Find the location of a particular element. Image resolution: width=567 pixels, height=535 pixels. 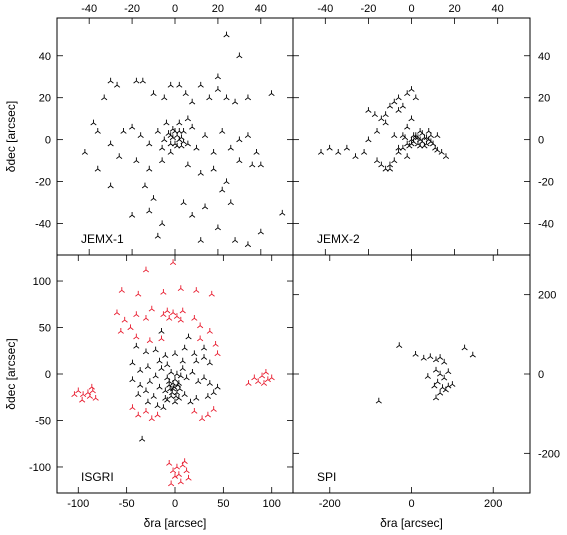

x-tick-label: -40 is located at coordinates (89, 9).